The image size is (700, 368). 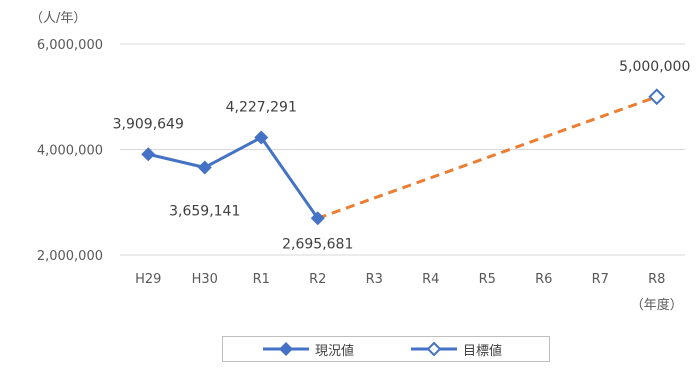 I want to click on x-tick-label: H29, so click(x=148, y=279).